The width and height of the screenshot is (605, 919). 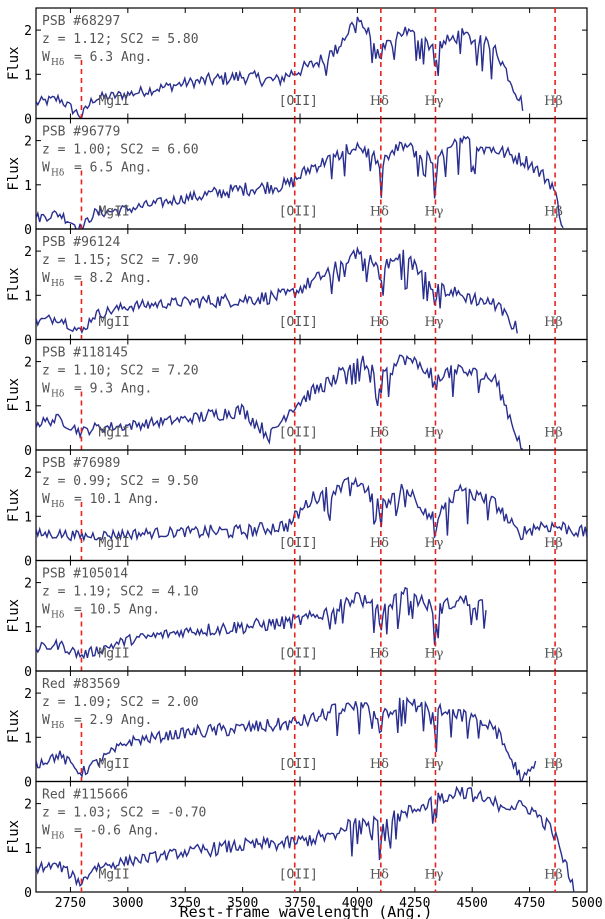 I want to click on x-tick-label: 2750, so click(x=70, y=903).